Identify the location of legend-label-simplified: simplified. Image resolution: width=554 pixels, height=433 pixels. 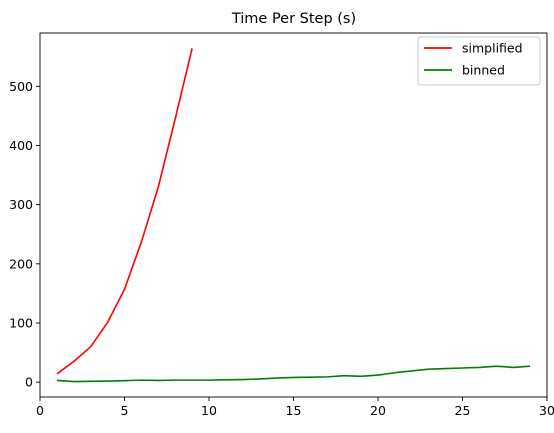
(492, 48).